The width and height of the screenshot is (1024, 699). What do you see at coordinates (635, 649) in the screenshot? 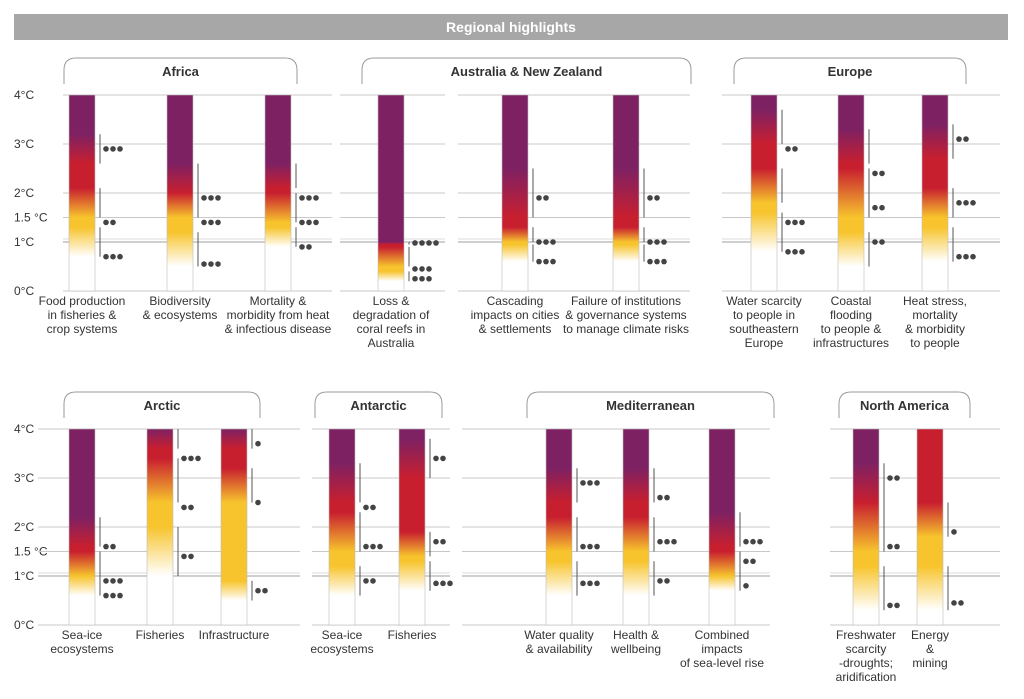
I see `ember-label-line: wellbeing` at bounding box center [635, 649].